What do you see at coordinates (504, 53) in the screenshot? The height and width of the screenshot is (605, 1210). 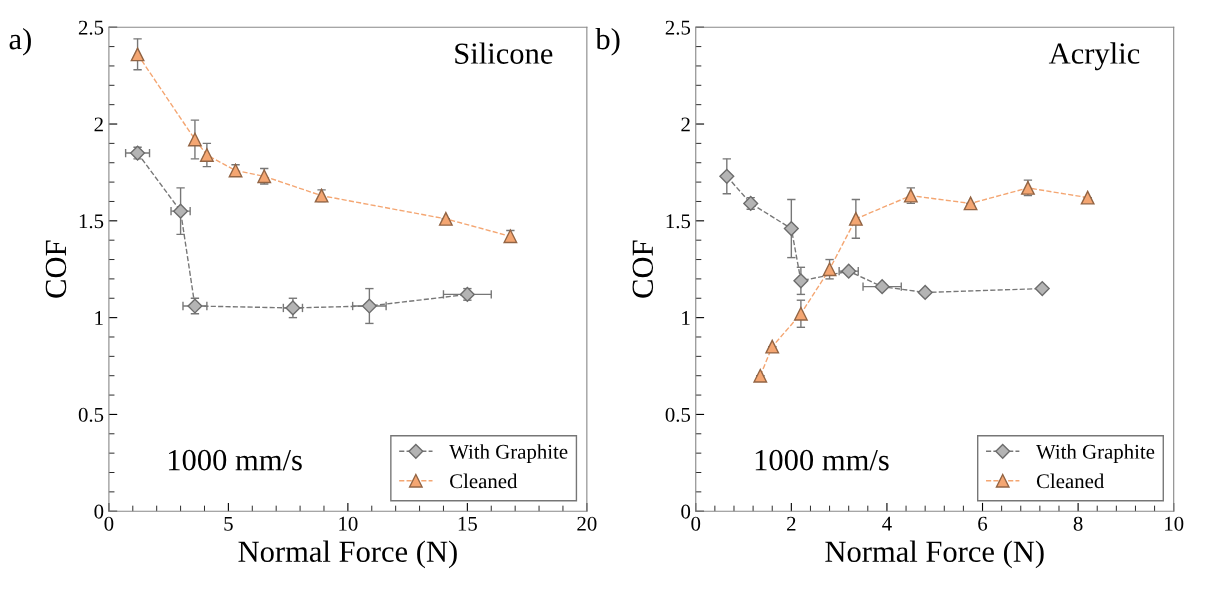 I see `annotation: Silicone` at bounding box center [504, 53].